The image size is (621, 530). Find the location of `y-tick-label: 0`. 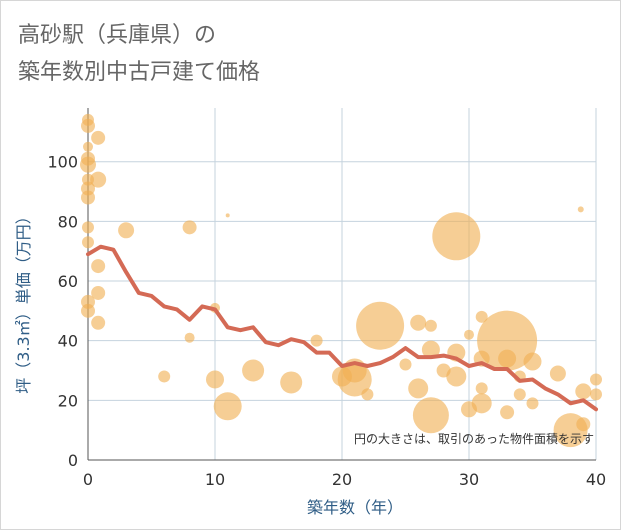

y-tick-label: 0 is located at coordinates (73, 460).